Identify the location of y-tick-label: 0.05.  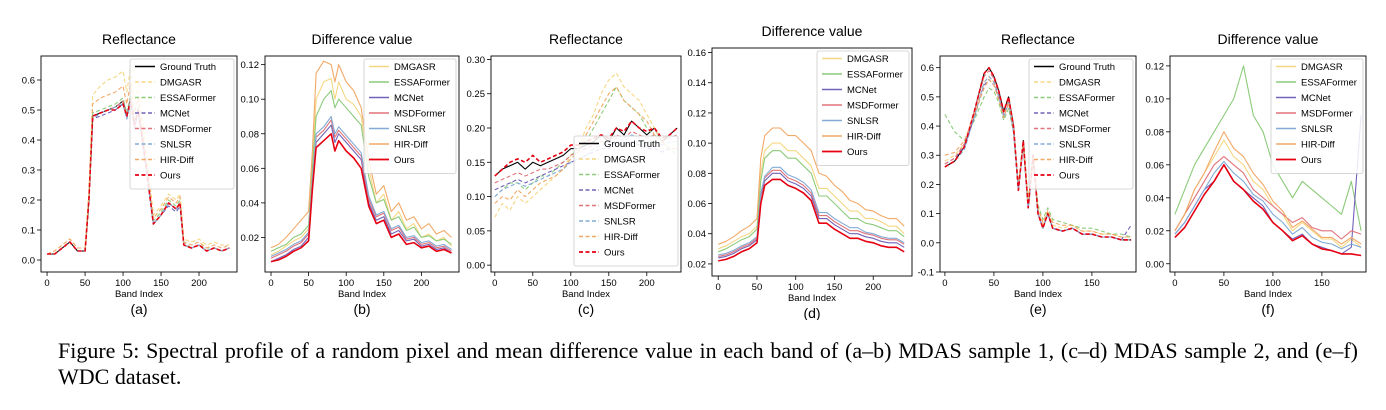
(476, 231).